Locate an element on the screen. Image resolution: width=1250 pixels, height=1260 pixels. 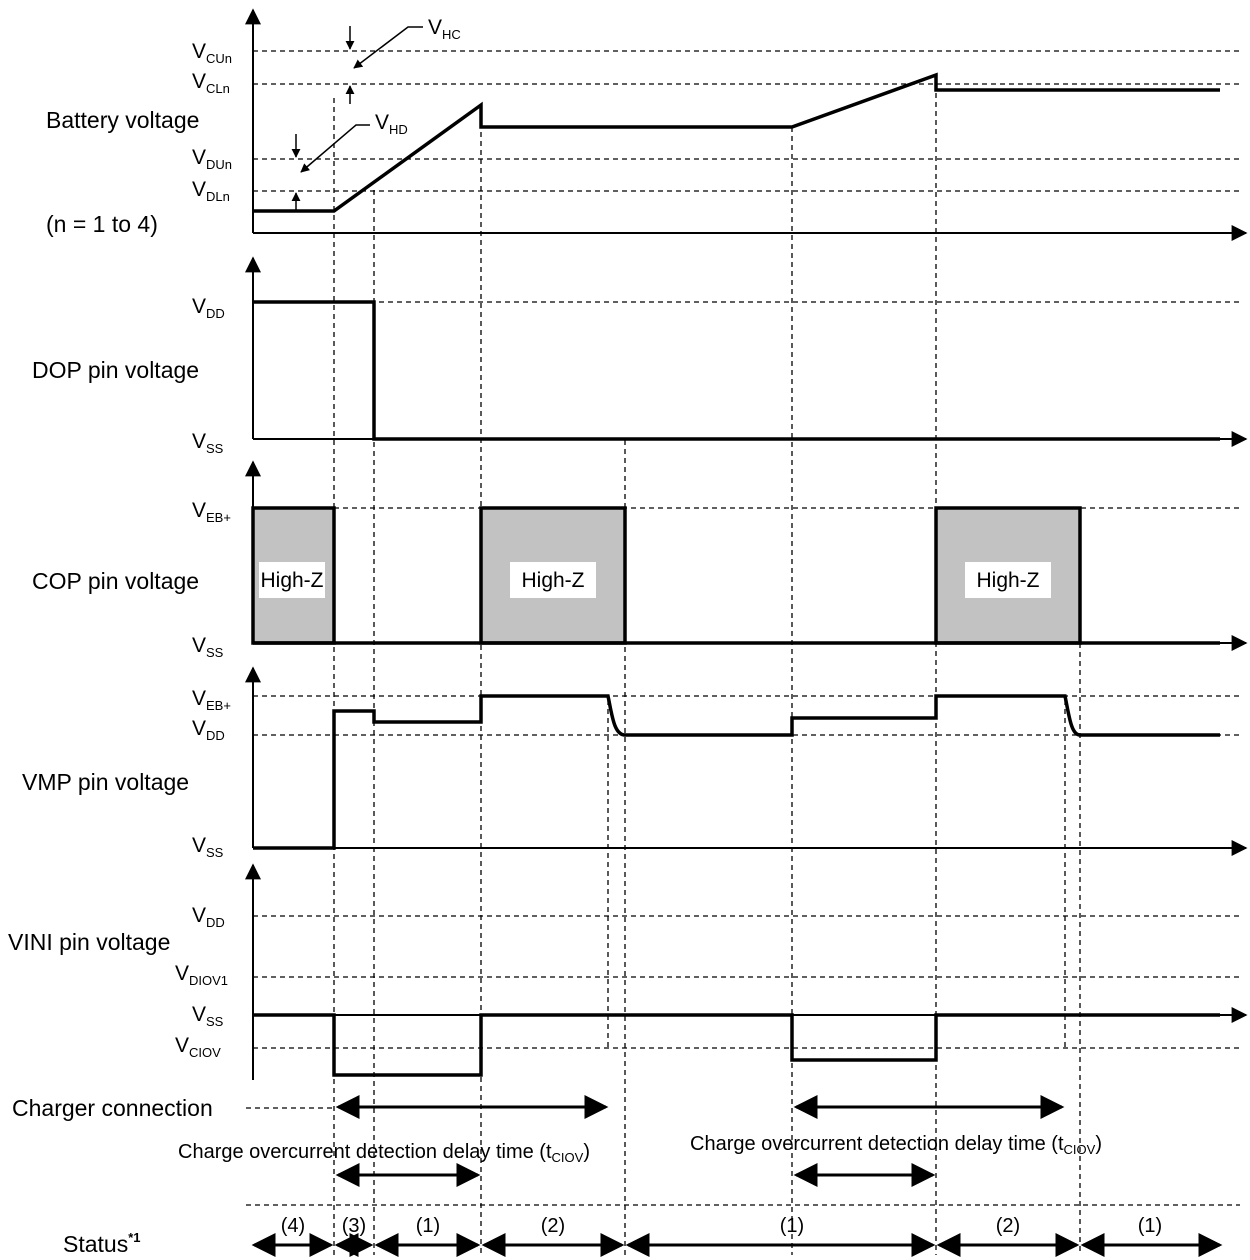
status-interval-7: (1) is located at coordinates (1150, 1226).